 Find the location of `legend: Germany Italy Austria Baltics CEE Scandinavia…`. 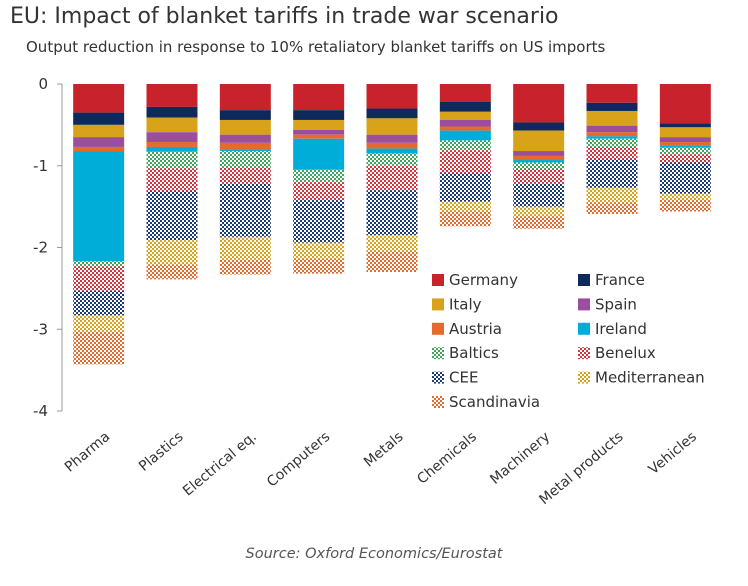

legend: Germany Italy Austria Baltics CEE Scandinavia… is located at coordinates (570, 341).